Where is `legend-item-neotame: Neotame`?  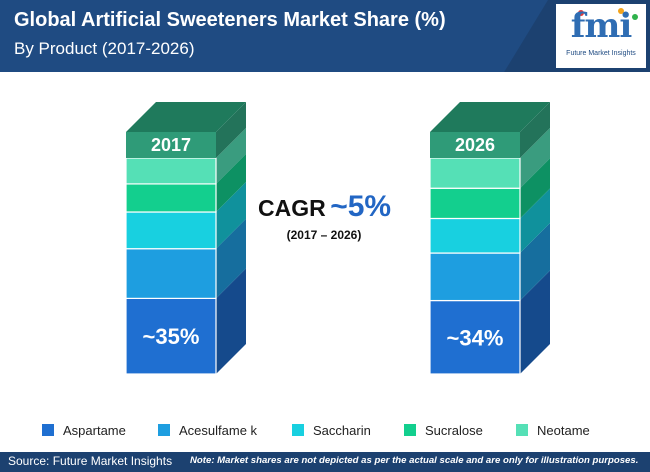
legend-item-neotame: Neotame is located at coordinates (553, 430).